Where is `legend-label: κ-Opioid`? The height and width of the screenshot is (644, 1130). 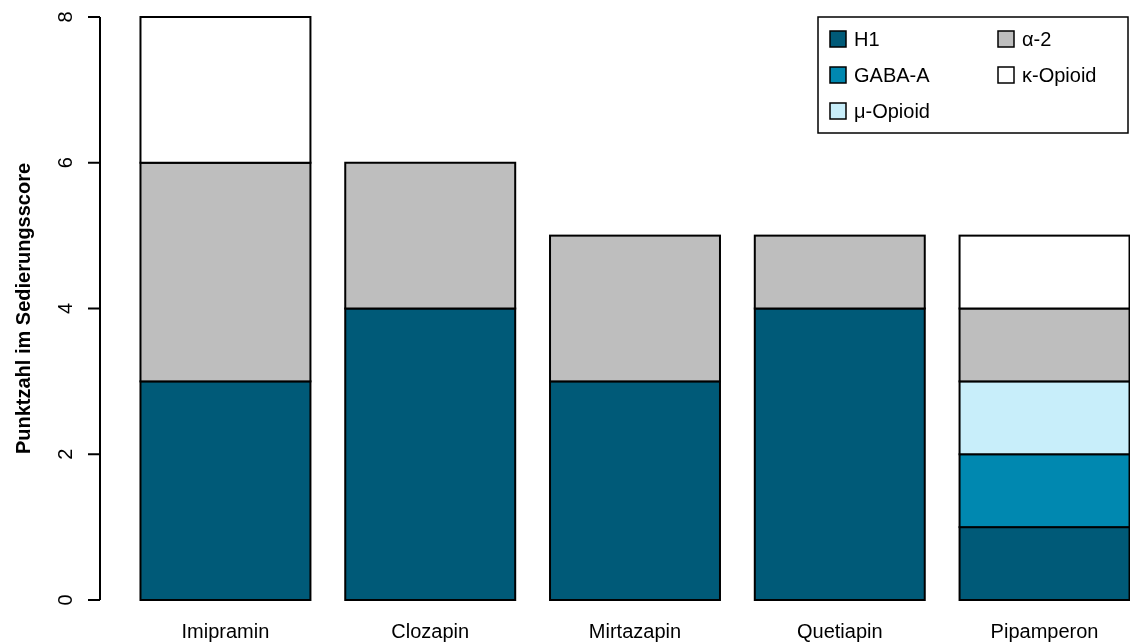
legend-label: κ-Opioid is located at coordinates (1059, 75).